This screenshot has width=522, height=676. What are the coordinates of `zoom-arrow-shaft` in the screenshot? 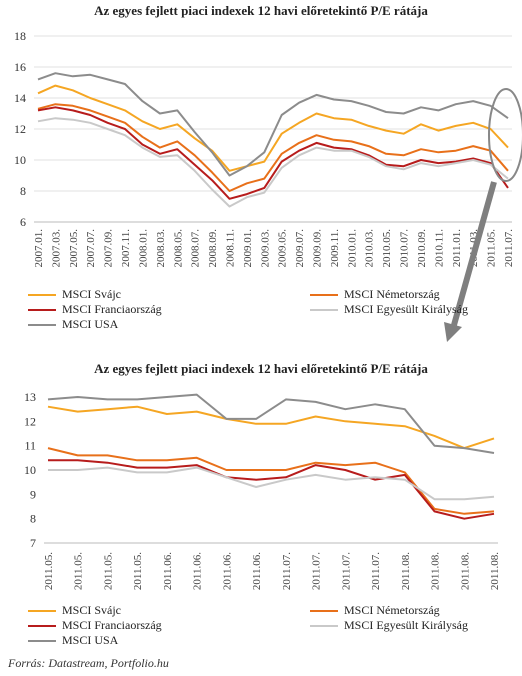 It's located at (474, 253).